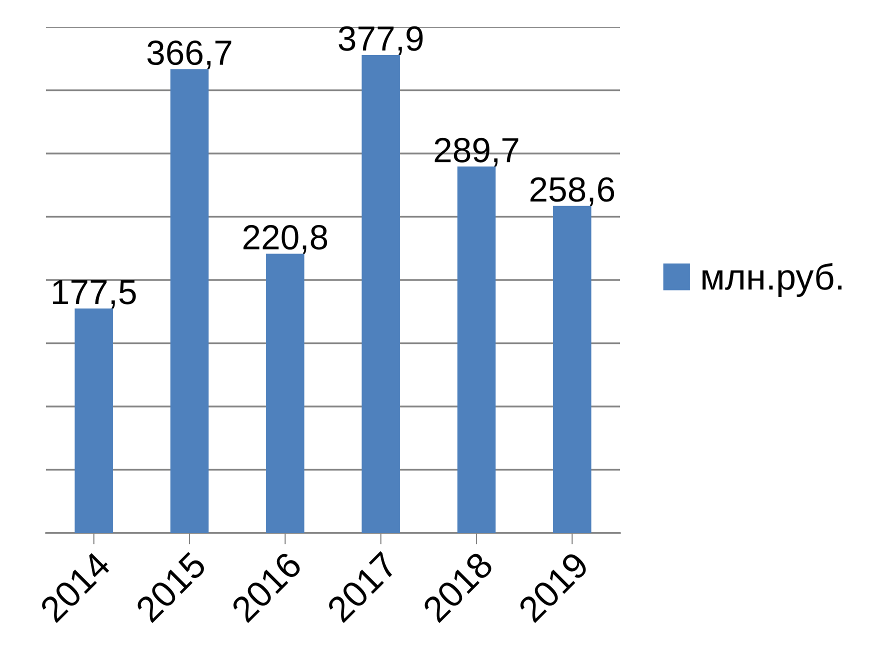  Describe the element at coordinates (572, 191) in the screenshot. I see `data-label: 258,6` at that location.